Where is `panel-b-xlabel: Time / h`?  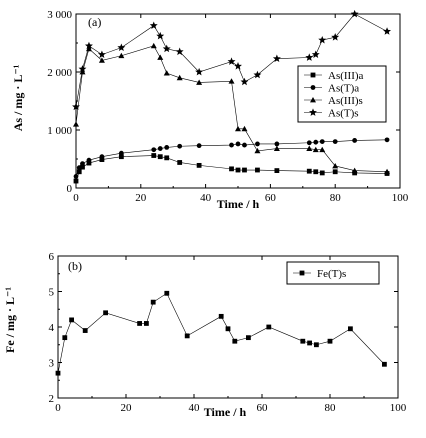 panel-b-xlabel: Time / h is located at coordinates (225, 412).